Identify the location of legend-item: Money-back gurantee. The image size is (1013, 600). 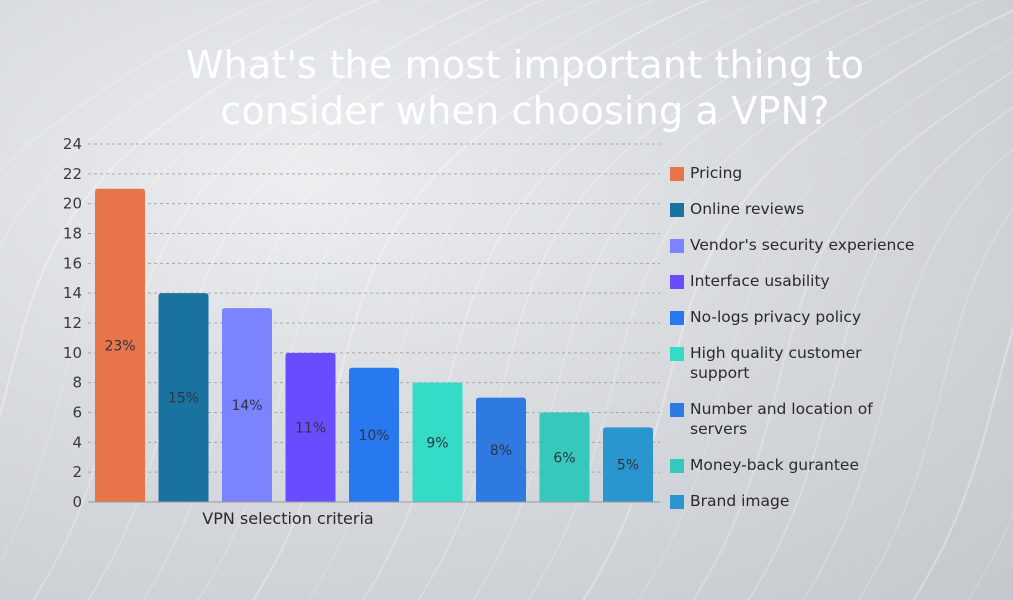
(820, 465).